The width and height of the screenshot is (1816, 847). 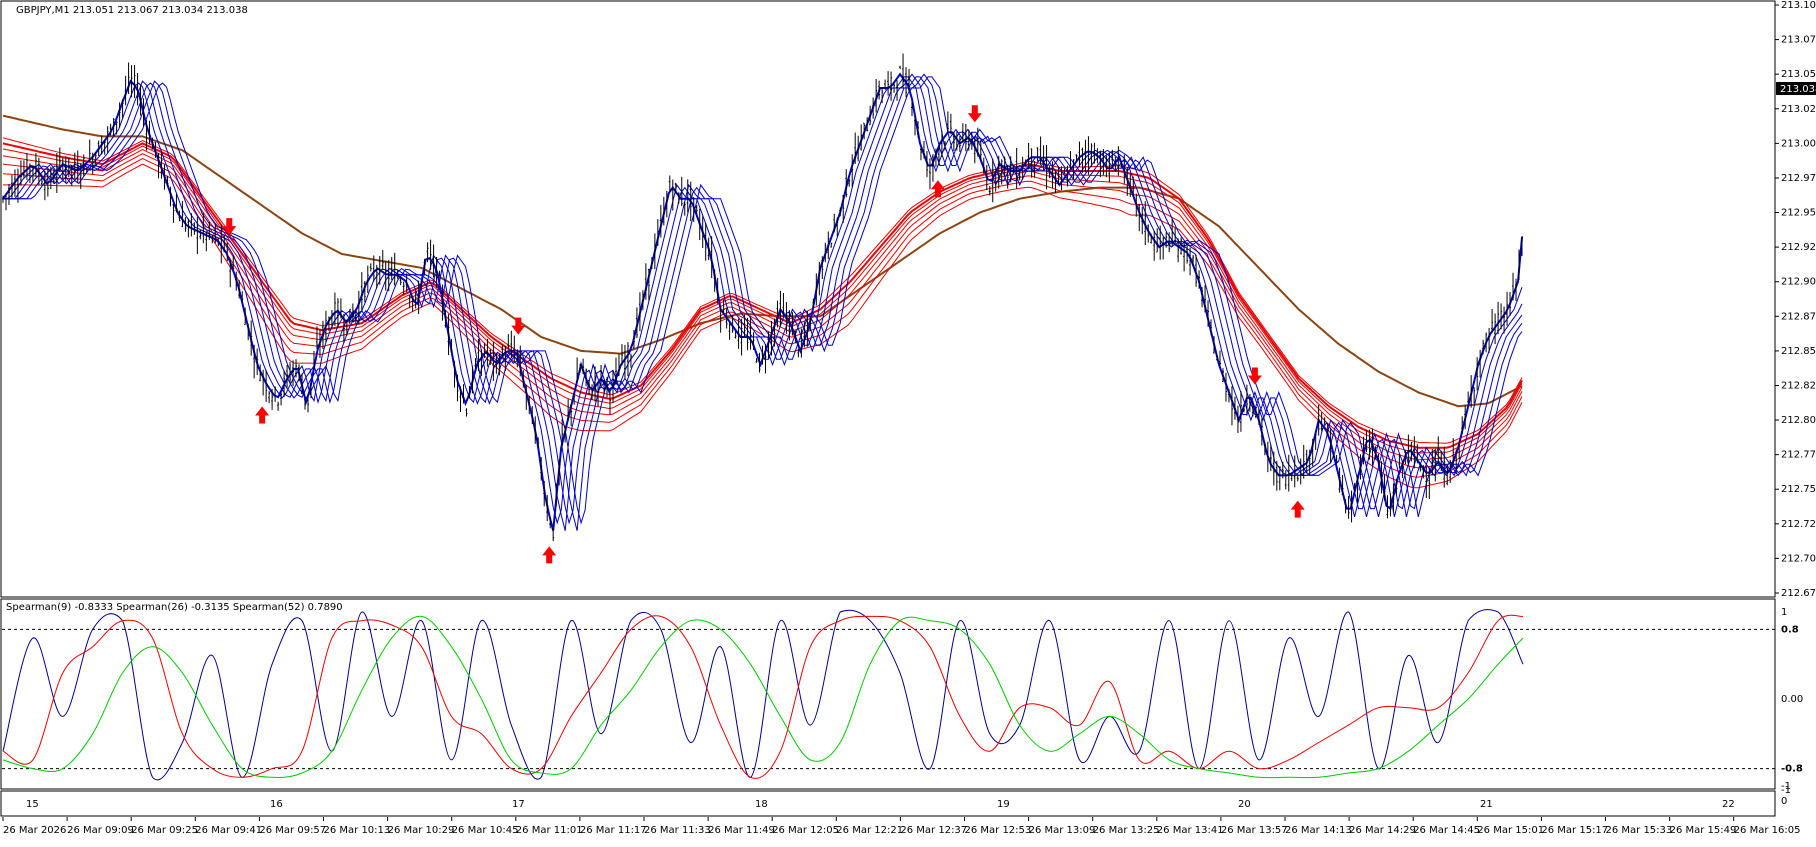 What do you see at coordinates (998, 830) in the screenshot?
I see `time-label: 26 Mar 12:53` at bounding box center [998, 830].